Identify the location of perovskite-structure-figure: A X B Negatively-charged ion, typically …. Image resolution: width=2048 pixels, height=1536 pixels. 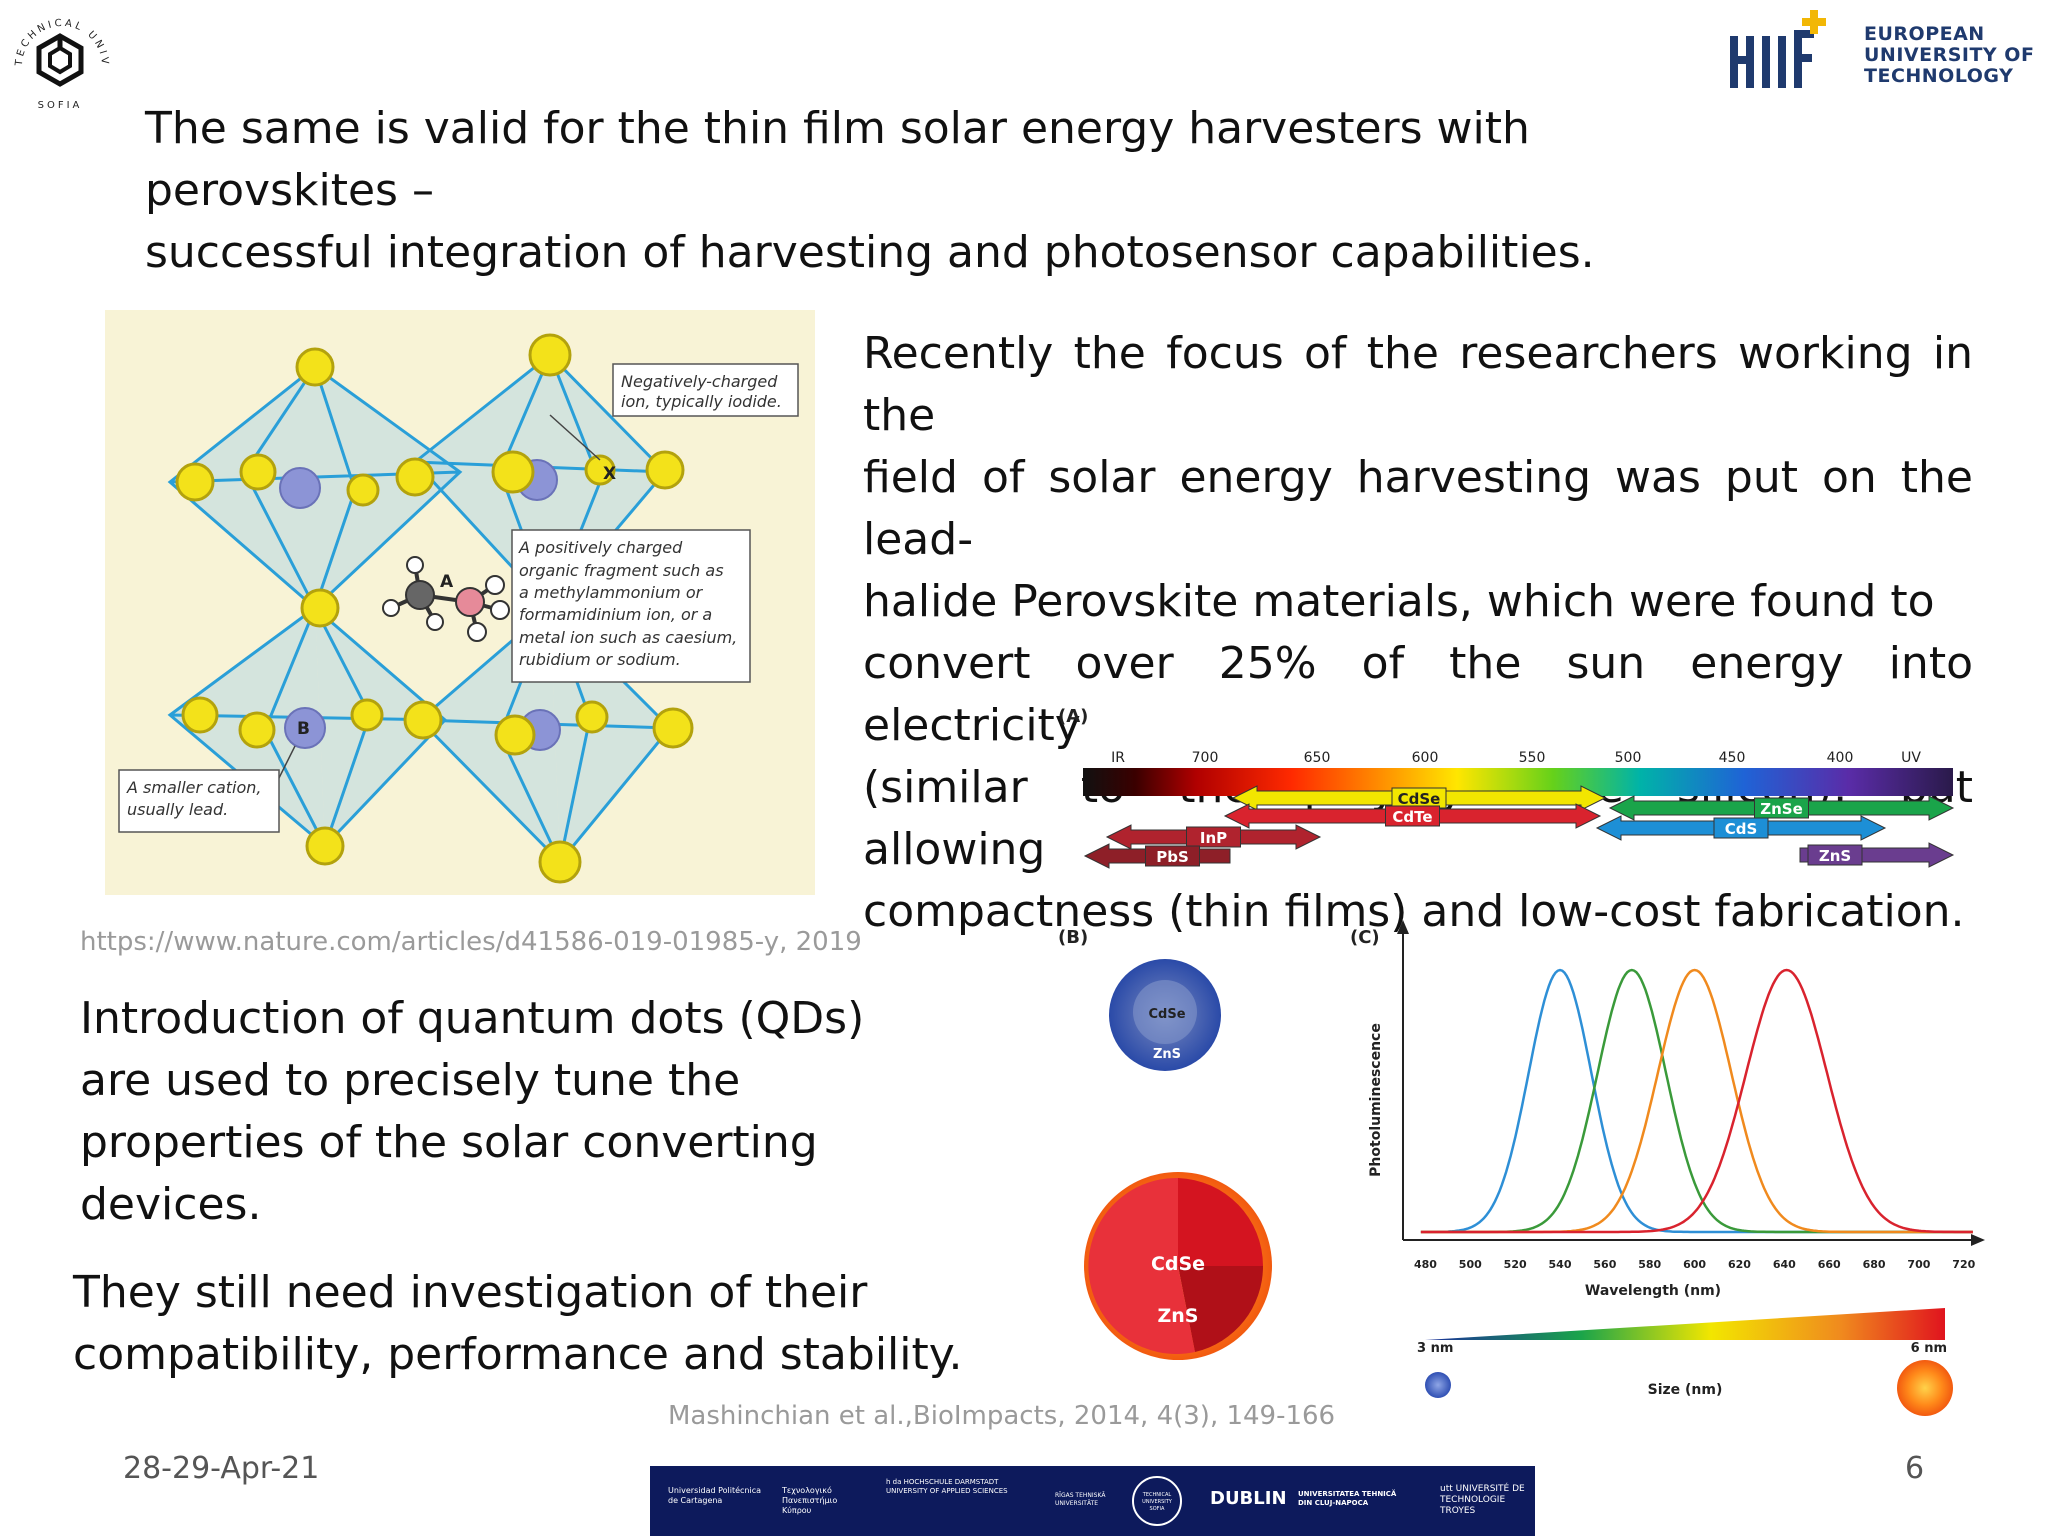
(460, 602).